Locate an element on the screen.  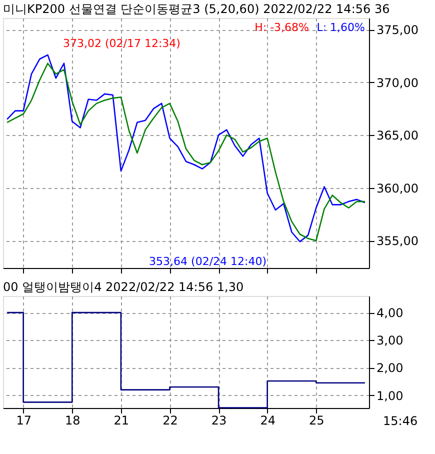
x-tick-label: 17 is located at coordinates (24, 421).